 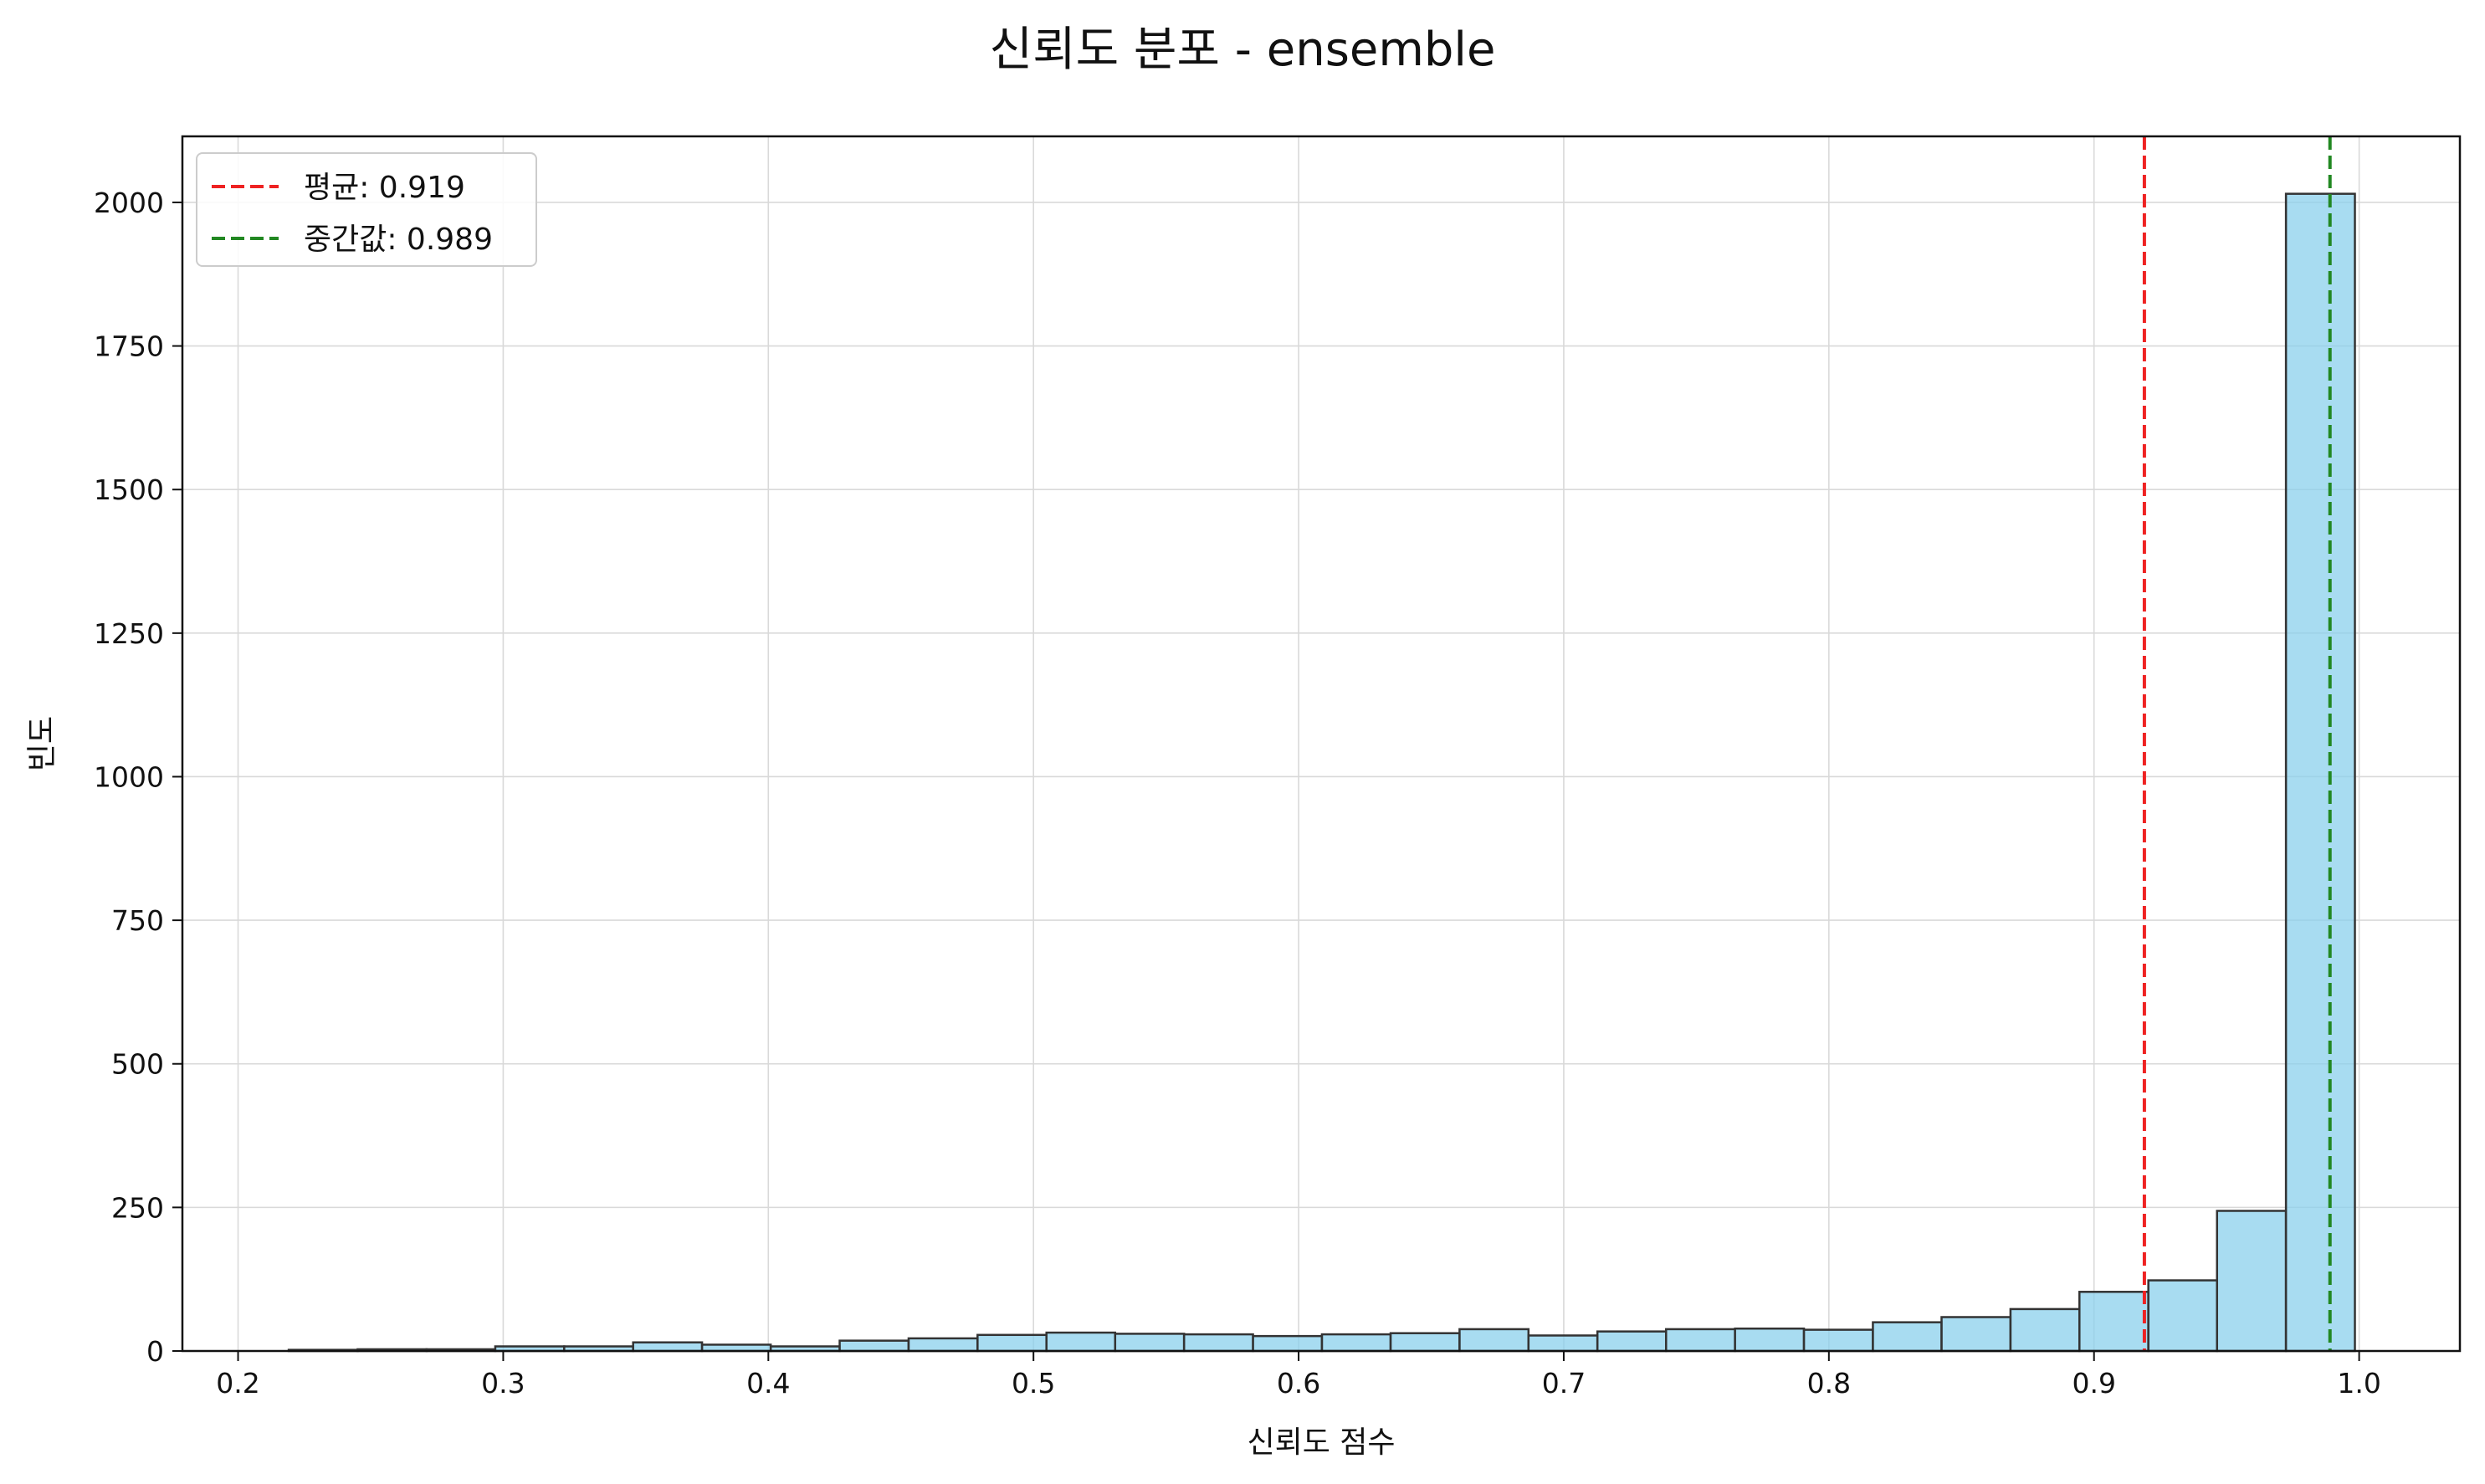 I want to click on x-tick-label-8: 1.0, so click(x=2358, y=1383).